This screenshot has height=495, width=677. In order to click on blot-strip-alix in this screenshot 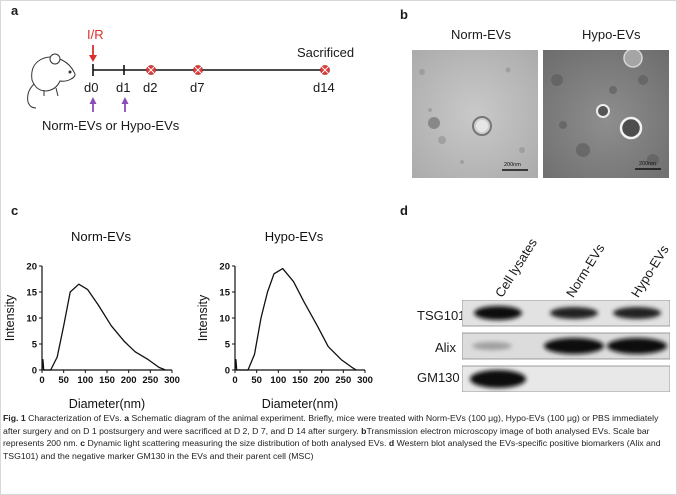, I will do `click(566, 346)`.